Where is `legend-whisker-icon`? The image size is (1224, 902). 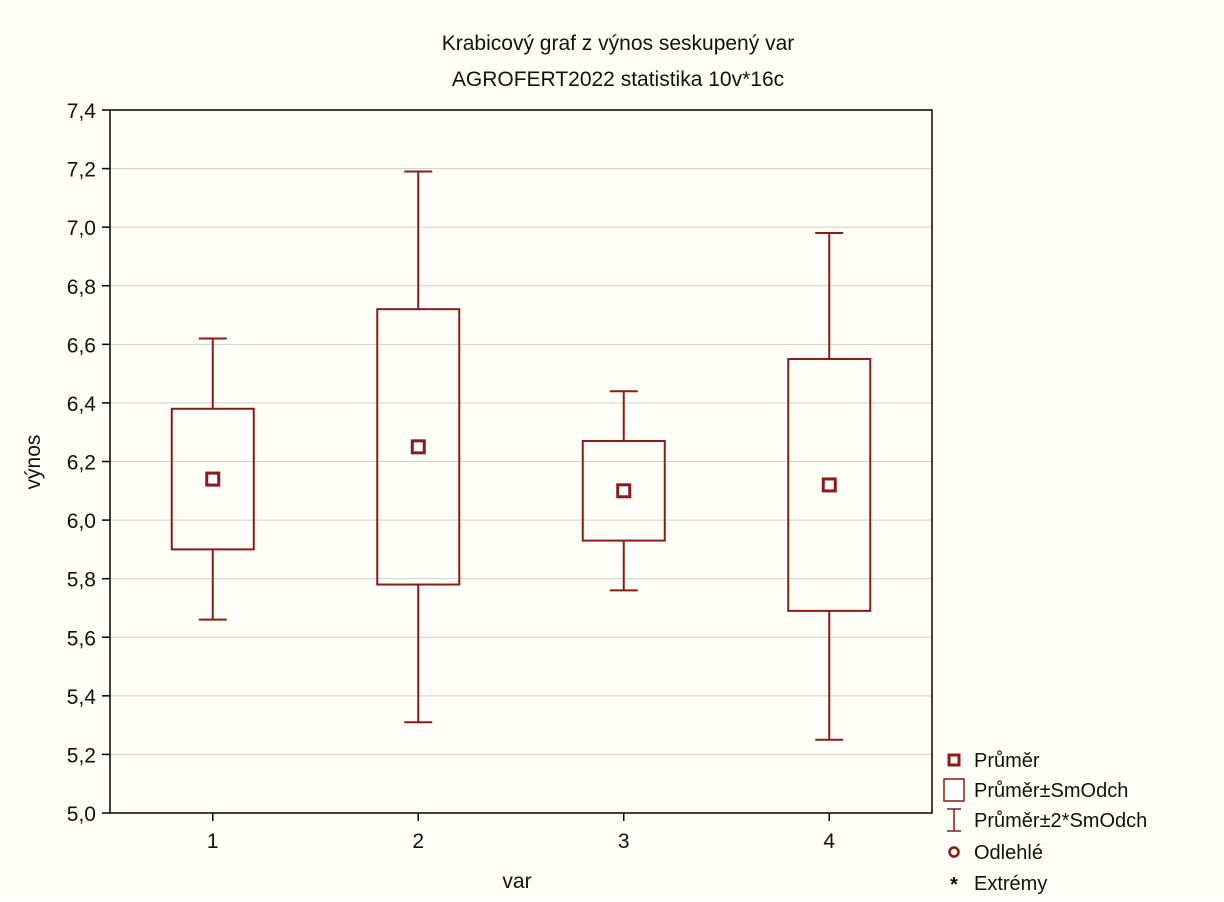 legend-whisker-icon is located at coordinates (954, 820).